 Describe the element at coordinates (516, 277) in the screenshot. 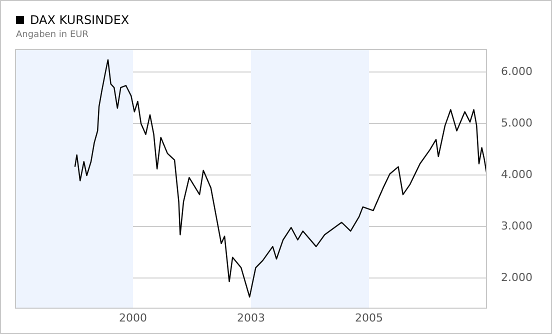

I see `y-tick-label: 2.000` at that location.